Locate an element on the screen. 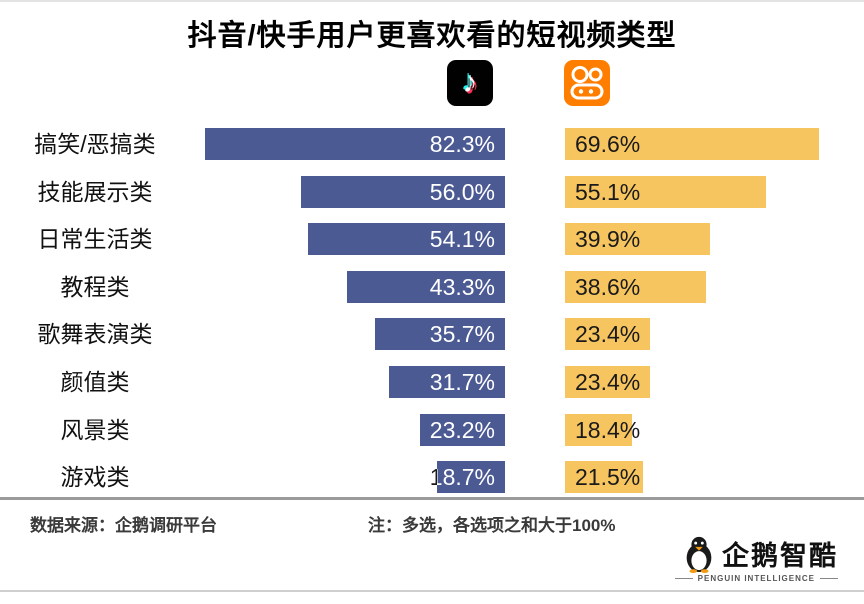  data-source-label: 数据来源：企鹅调研平台 is located at coordinates (123, 525).